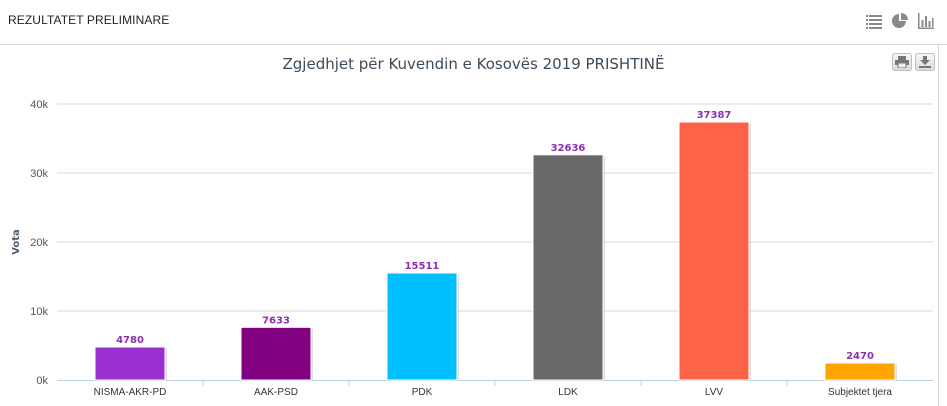 This screenshot has width=947, height=406. I want to click on y-tick-label: 0k, so click(42, 381).